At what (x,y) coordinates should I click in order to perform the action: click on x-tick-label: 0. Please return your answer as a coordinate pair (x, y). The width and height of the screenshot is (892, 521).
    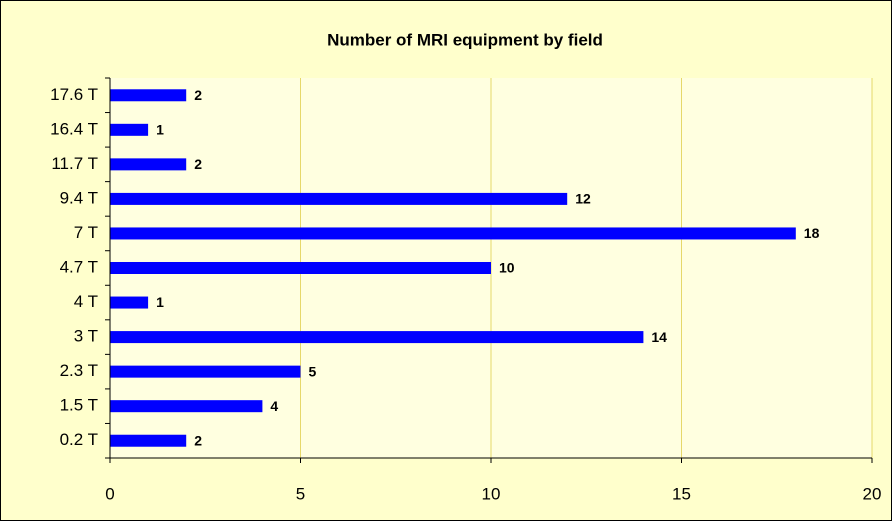
    Looking at the image, I should click on (109, 493).